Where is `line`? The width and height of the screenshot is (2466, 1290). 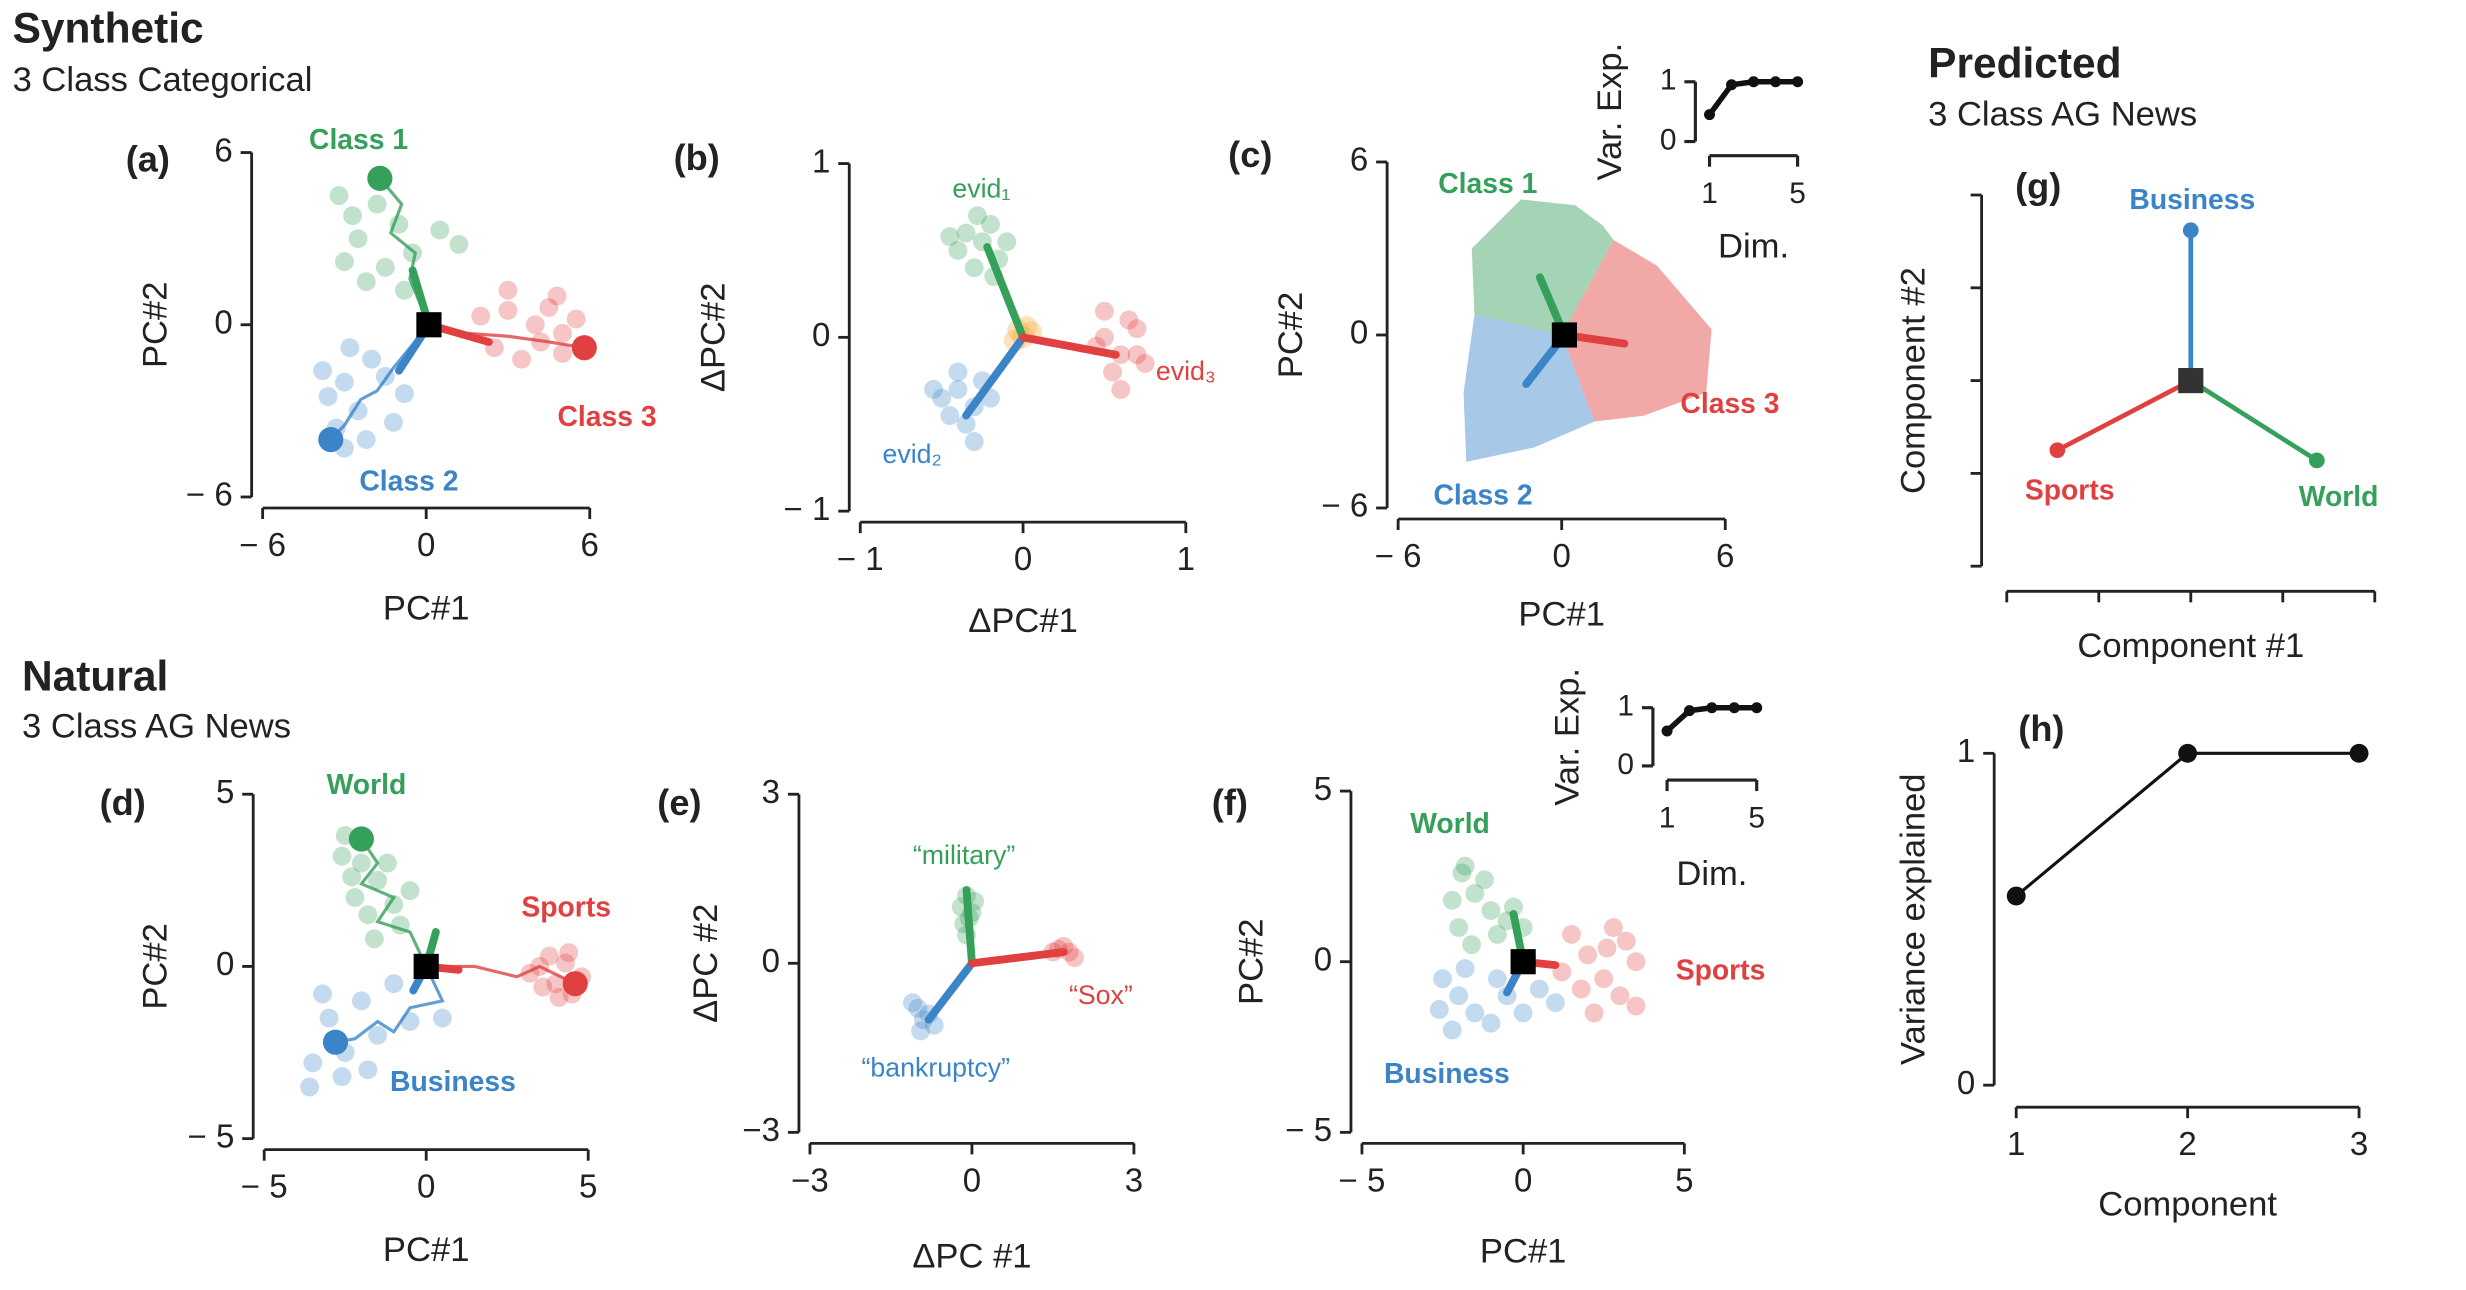 line is located at coordinates (2187, 824).